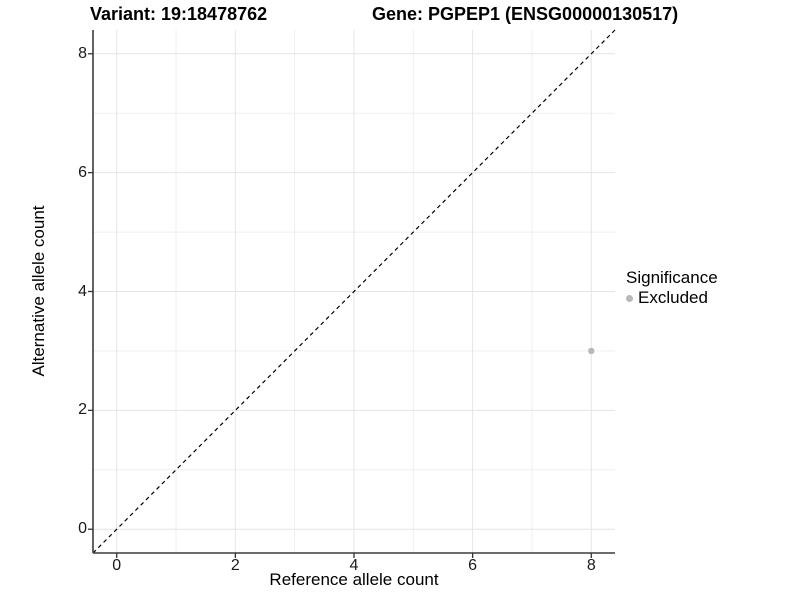 Image resolution: width=800 pixels, height=600 pixels. I want to click on legend-item-excluded: Excluded, so click(672, 298).